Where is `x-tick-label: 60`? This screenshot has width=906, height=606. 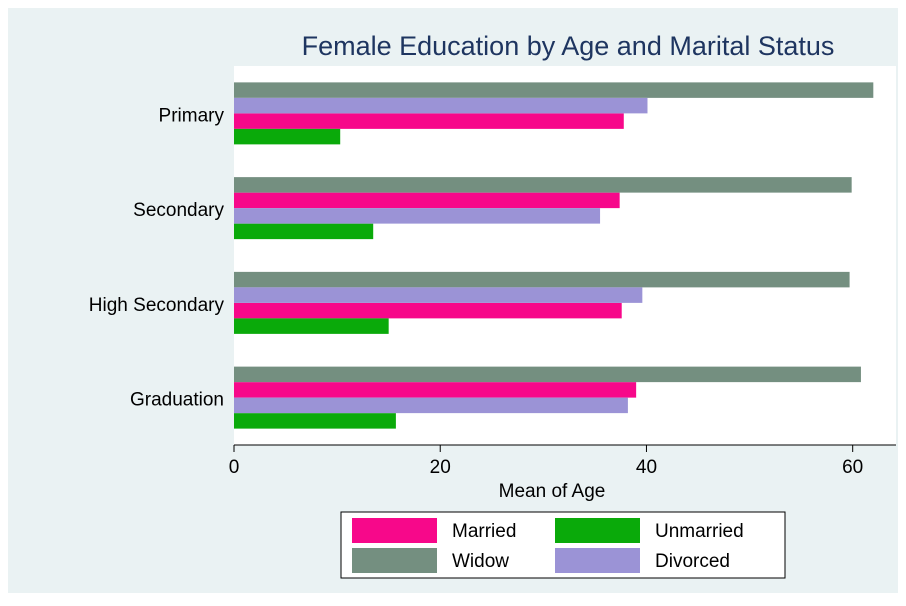
x-tick-label: 60 is located at coordinates (852, 467).